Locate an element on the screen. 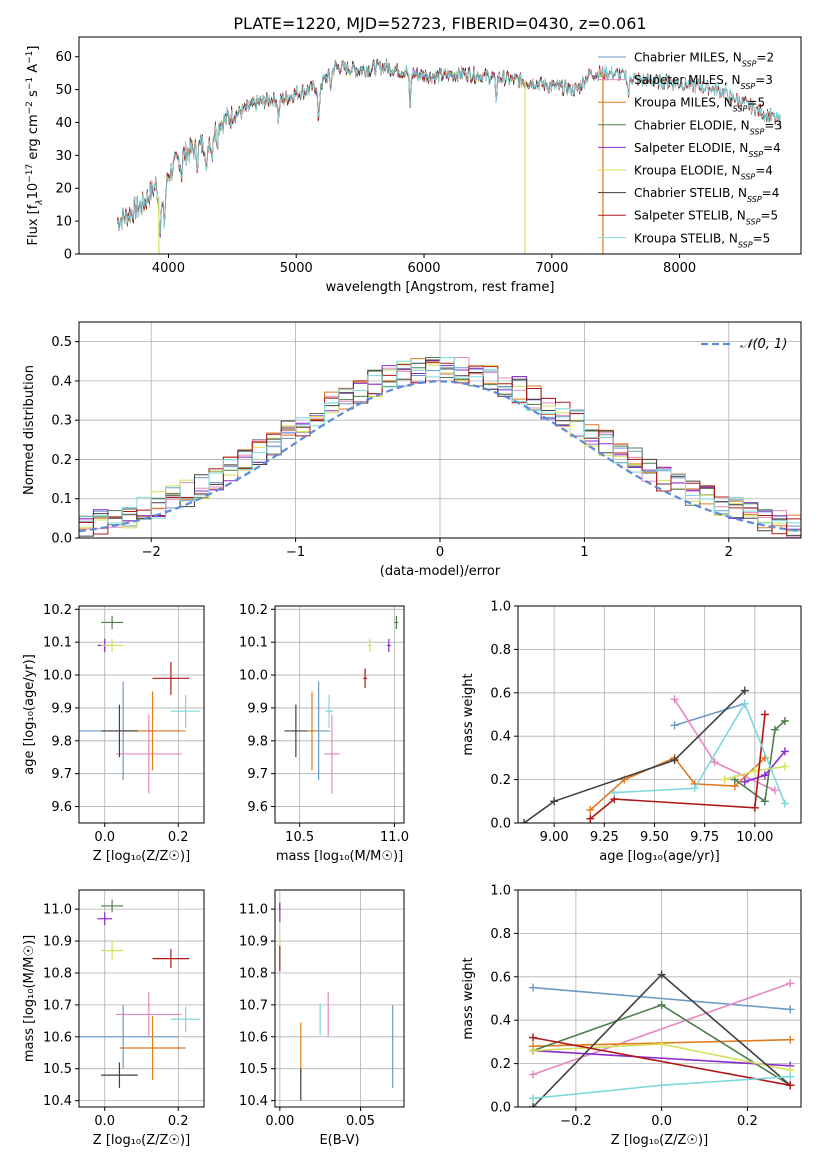 This screenshot has height=1170, width=819. y-axis-label-part: erg cm is located at coordinates (33, 138).